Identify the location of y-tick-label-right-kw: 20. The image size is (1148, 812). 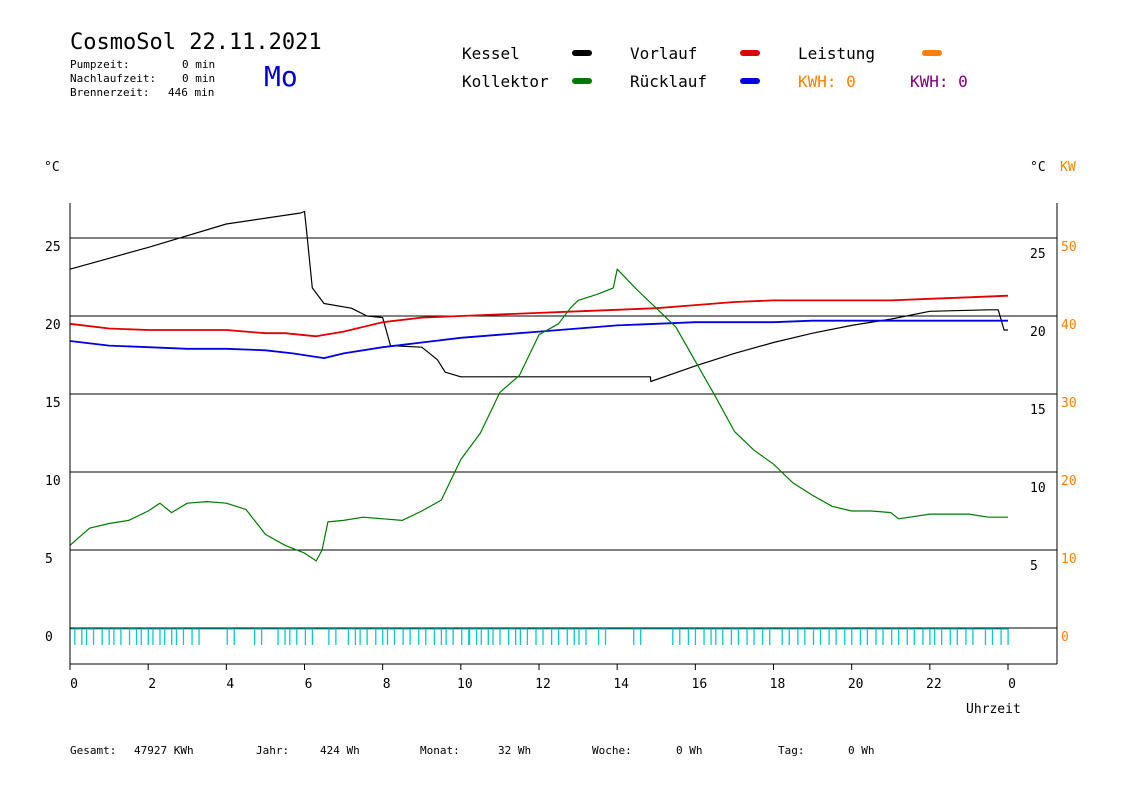
(1069, 481).